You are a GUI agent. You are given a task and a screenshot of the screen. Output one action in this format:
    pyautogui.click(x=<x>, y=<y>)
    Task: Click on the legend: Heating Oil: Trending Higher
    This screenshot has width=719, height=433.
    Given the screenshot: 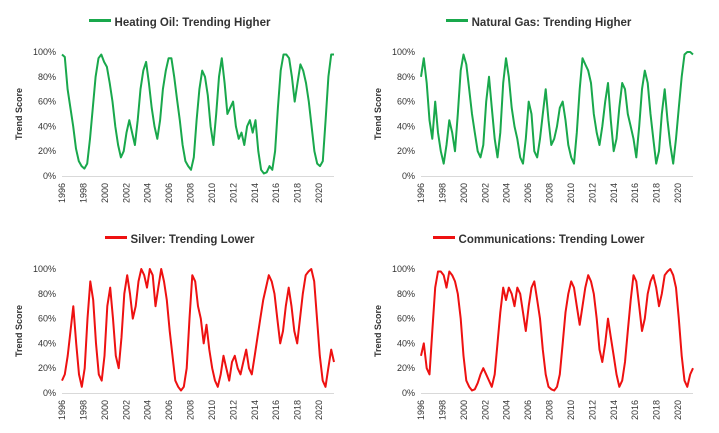 What is the action you would take?
    pyautogui.click(x=179, y=23)
    